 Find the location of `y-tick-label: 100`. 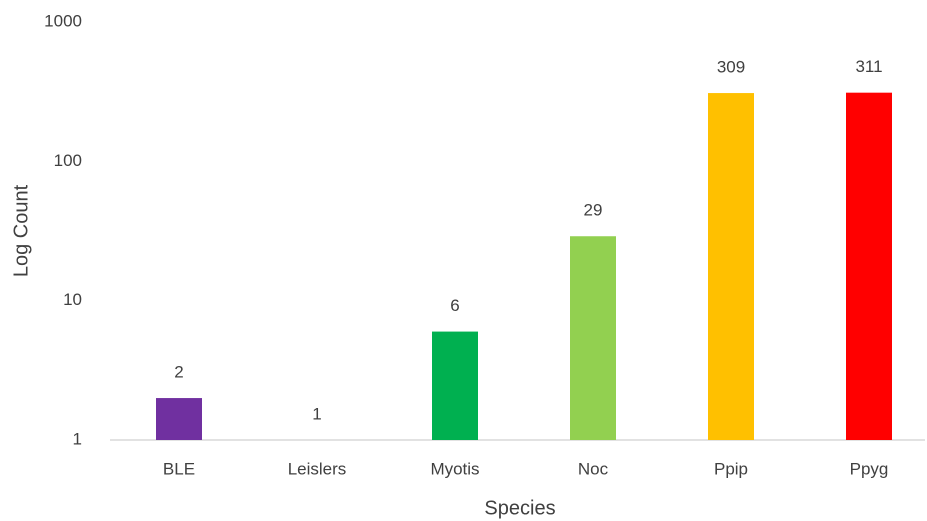

y-tick-label: 100 is located at coordinates (68, 160).